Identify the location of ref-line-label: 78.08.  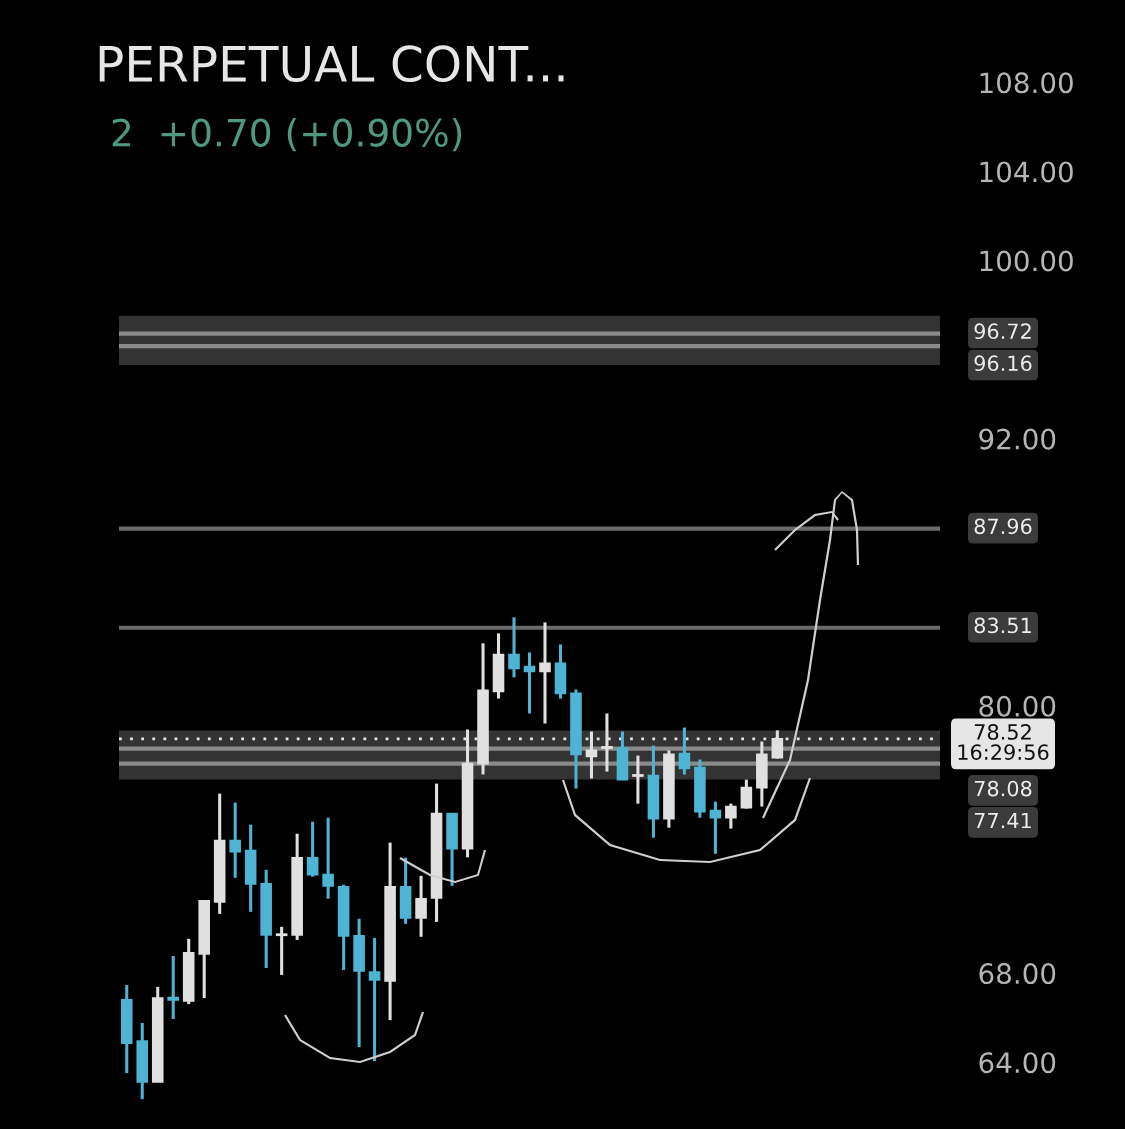
(1003, 788).